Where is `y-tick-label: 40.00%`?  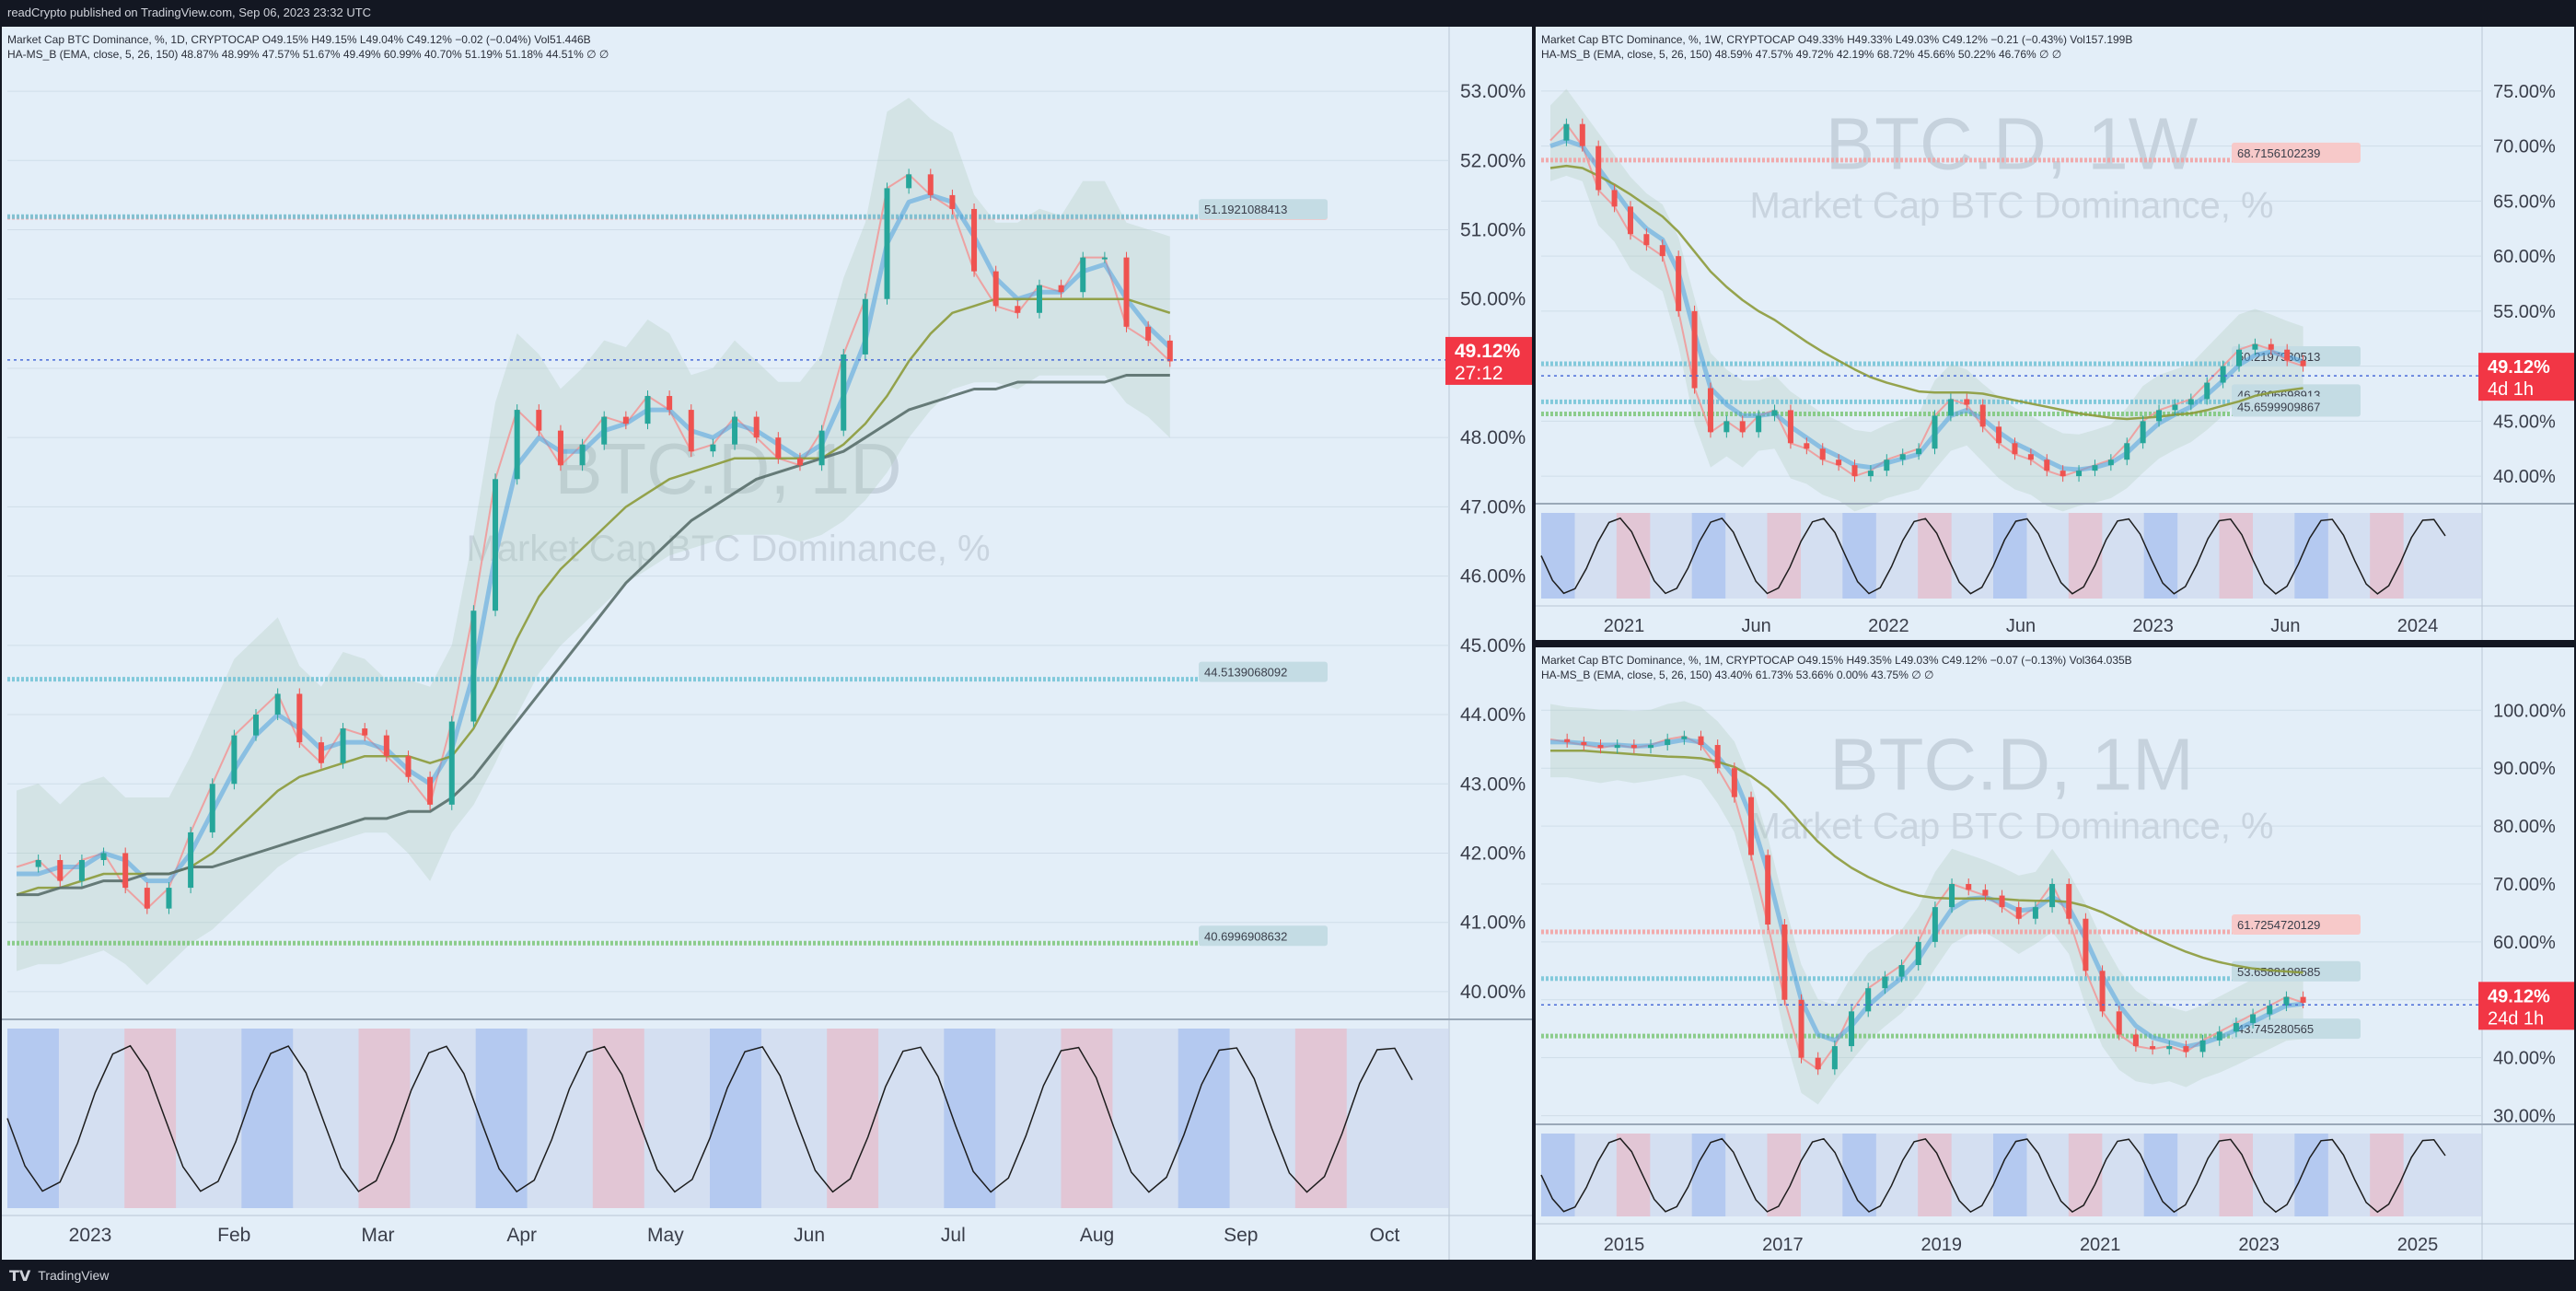 y-tick-label: 40.00% is located at coordinates (1493, 993).